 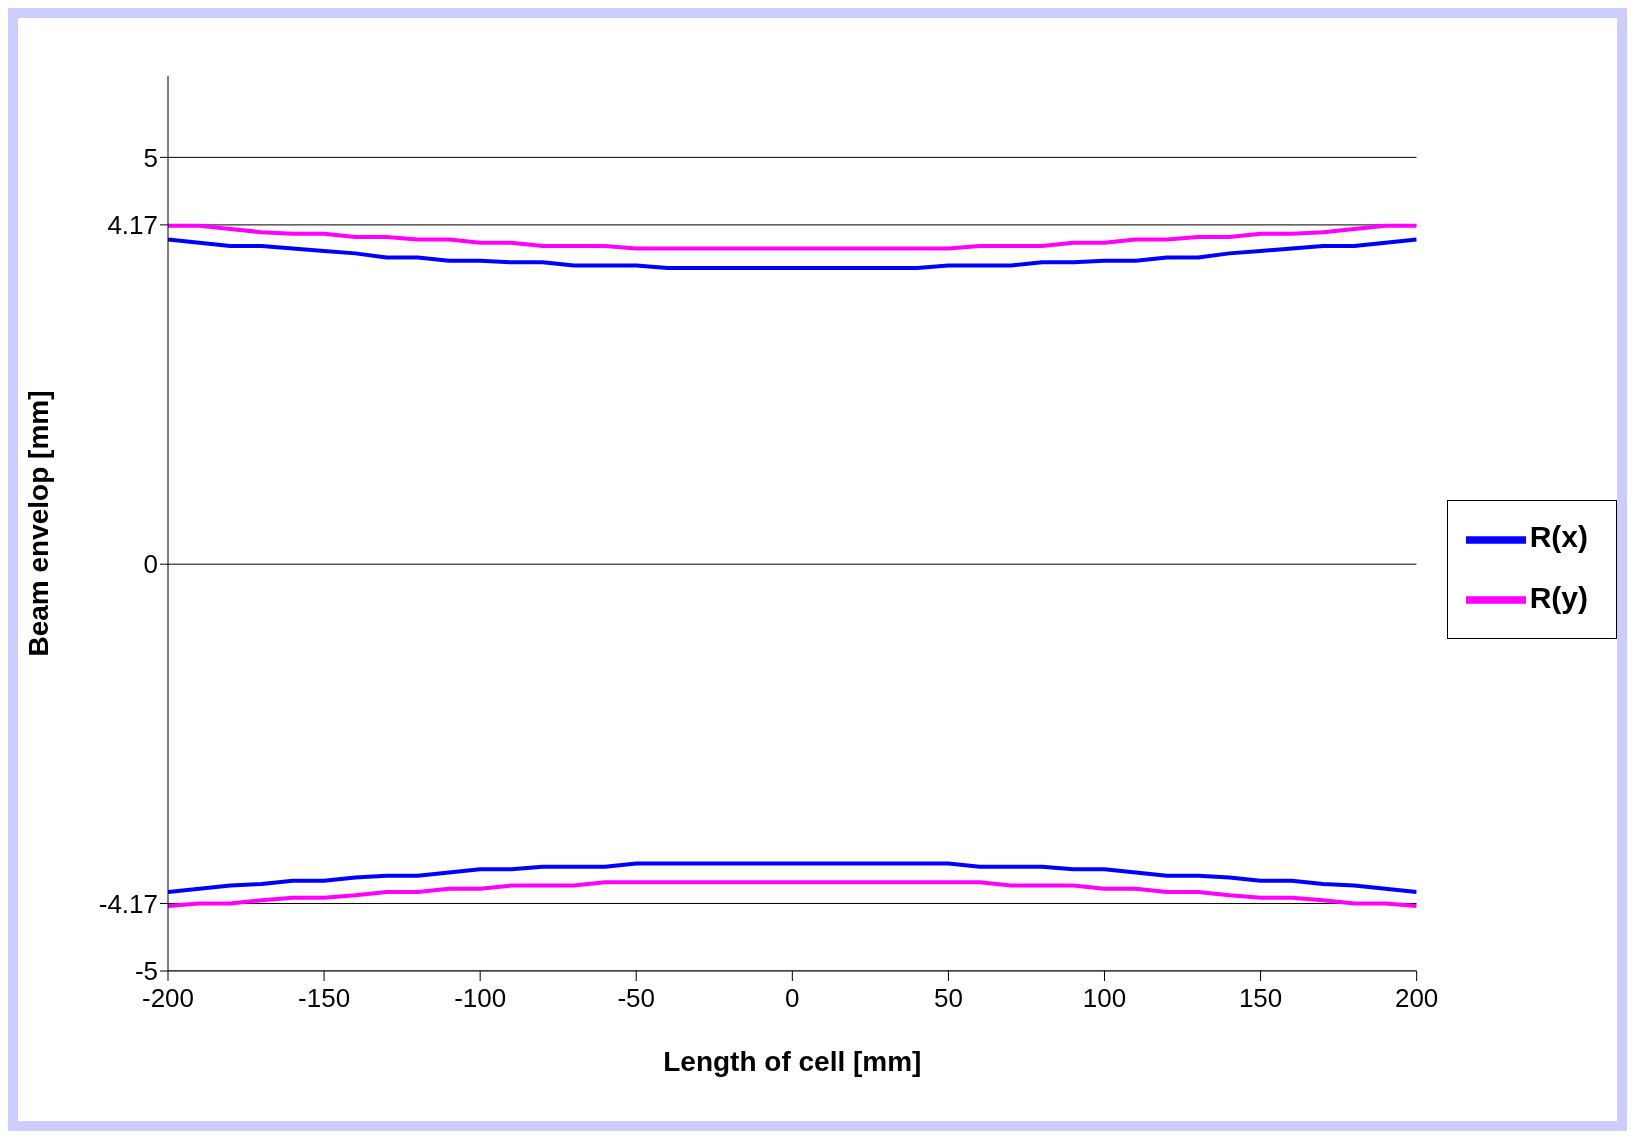 What do you see at coordinates (1558, 597) in the screenshot?
I see `legend-label: R(y)` at bounding box center [1558, 597].